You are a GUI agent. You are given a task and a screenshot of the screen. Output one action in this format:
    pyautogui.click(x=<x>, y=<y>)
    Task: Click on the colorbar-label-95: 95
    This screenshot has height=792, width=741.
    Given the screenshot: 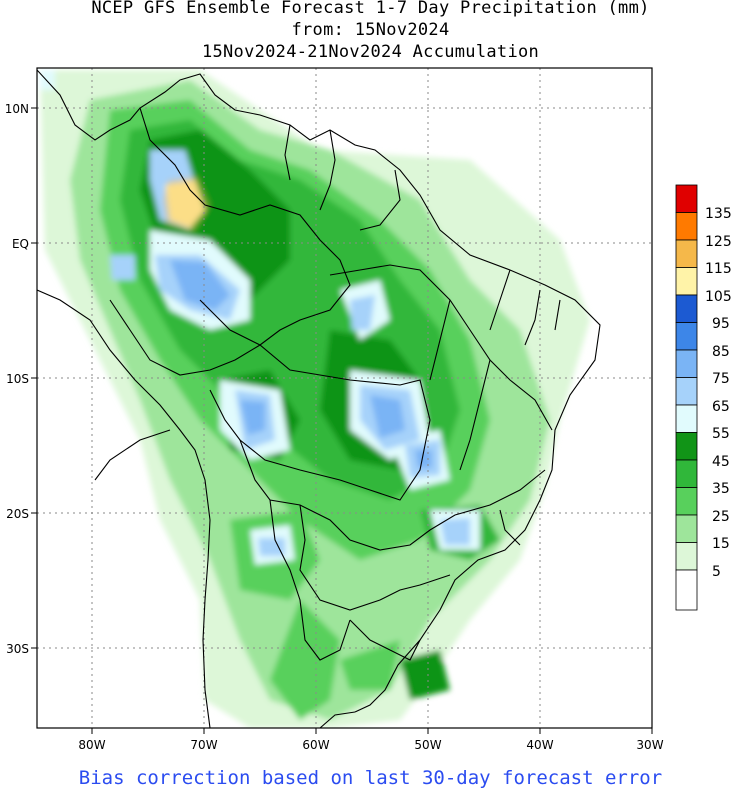 What is the action you would take?
    pyautogui.click(x=721, y=324)
    